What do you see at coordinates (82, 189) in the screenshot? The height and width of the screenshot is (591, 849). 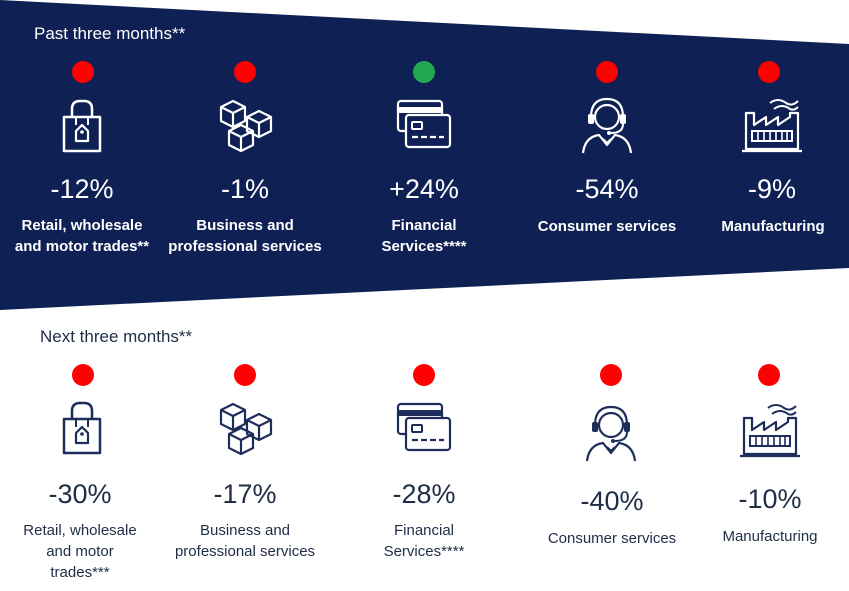 I see `percentage-value: -12%` at bounding box center [82, 189].